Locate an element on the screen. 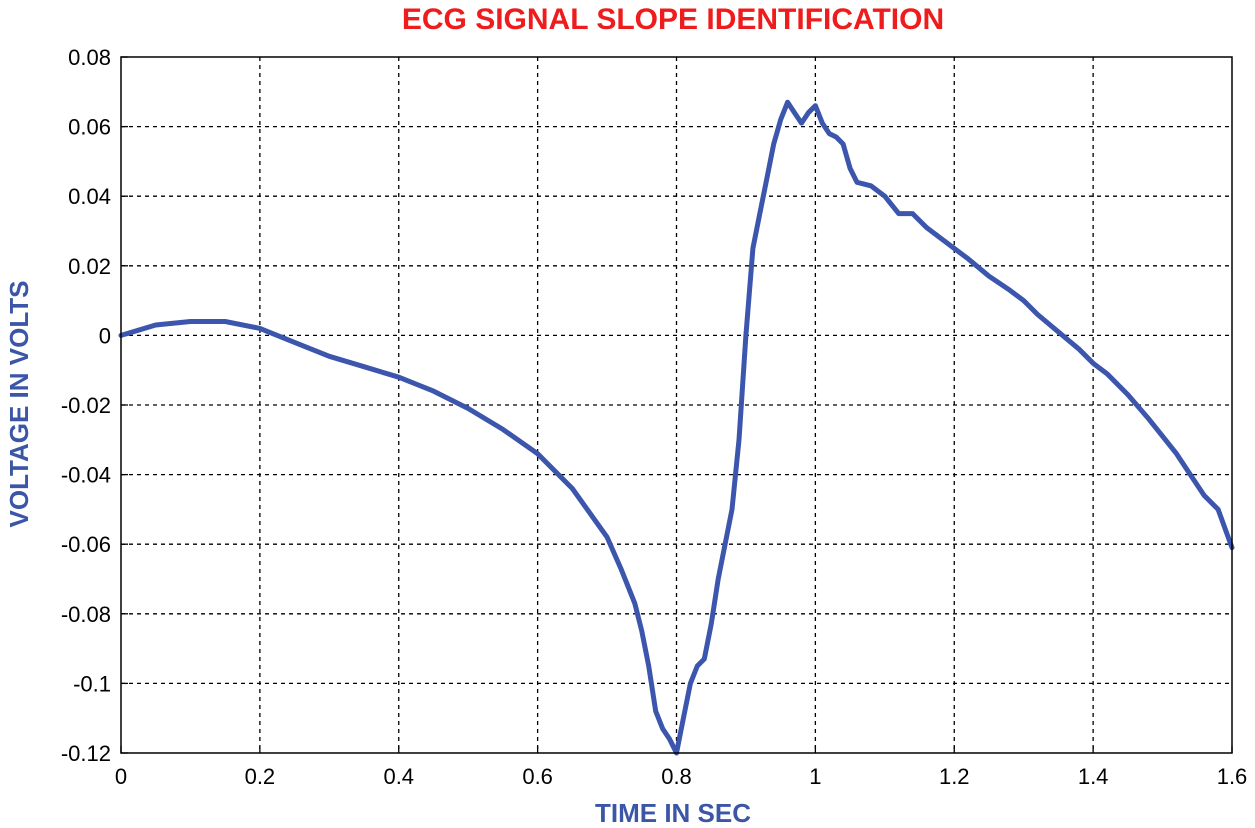 The width and height of the screenshot is (1255, 828). x-tick-label: 0.2 is located at coordinates (260, 776).